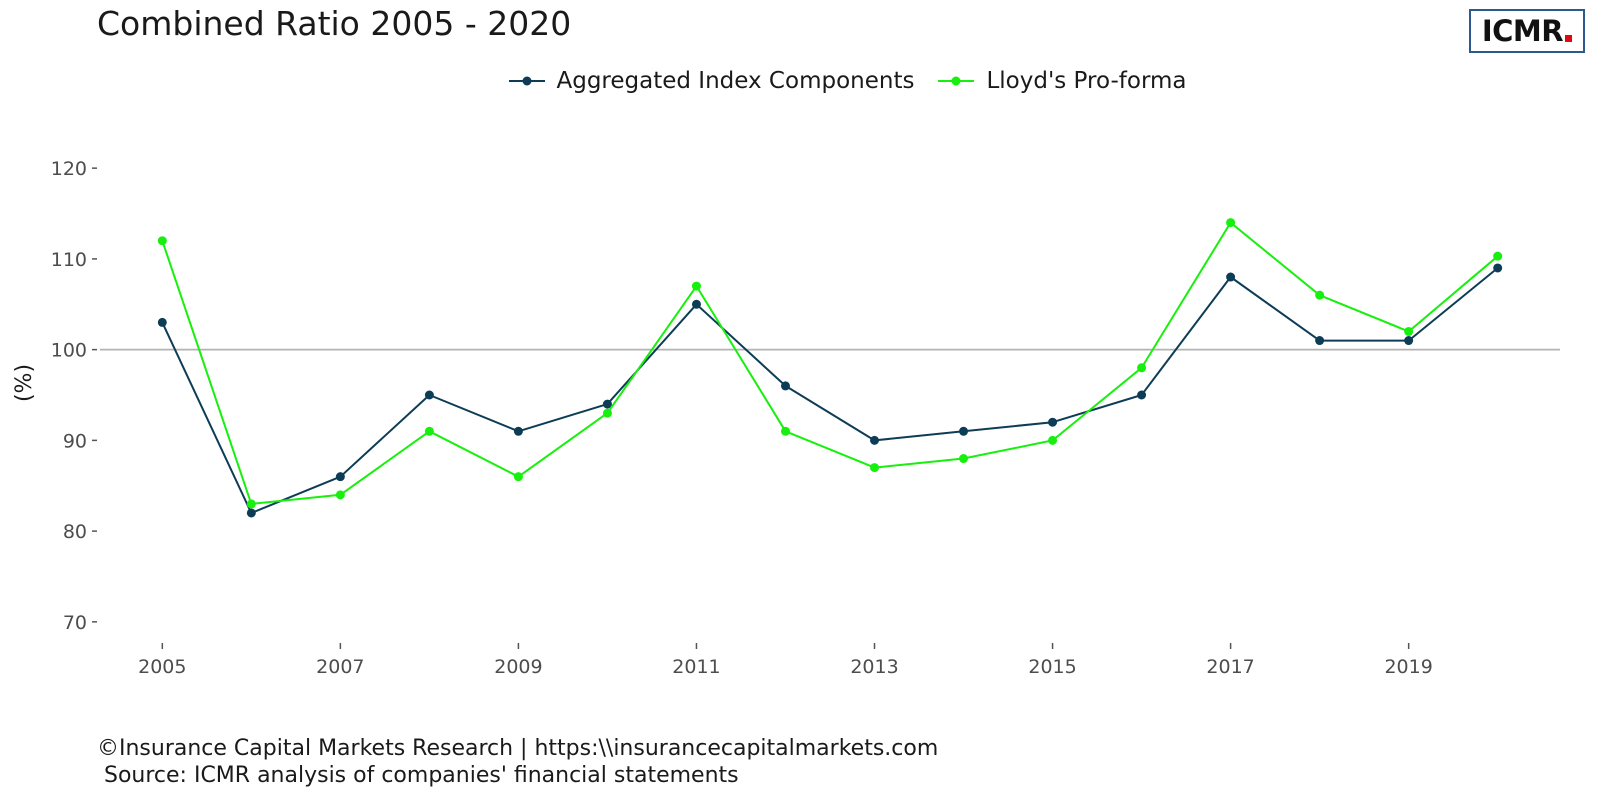  I want to click on logo-text: ICMR, so click(1522, 31).